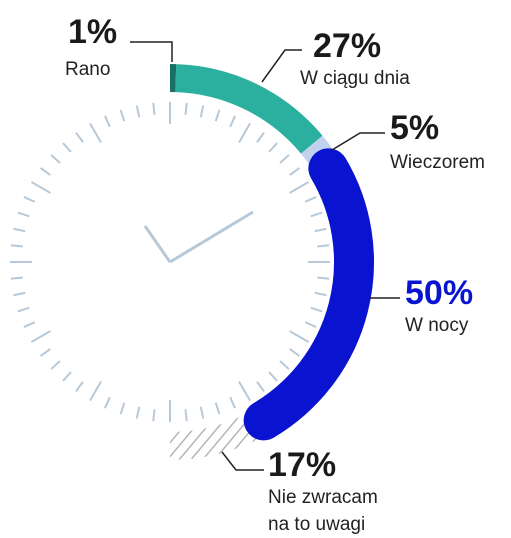 This screenshot has width=511, height=538. What do you see at coordinates (302, 465) in the screenshot?
I see `value-label: 17%` at bounding box center [302, 465].